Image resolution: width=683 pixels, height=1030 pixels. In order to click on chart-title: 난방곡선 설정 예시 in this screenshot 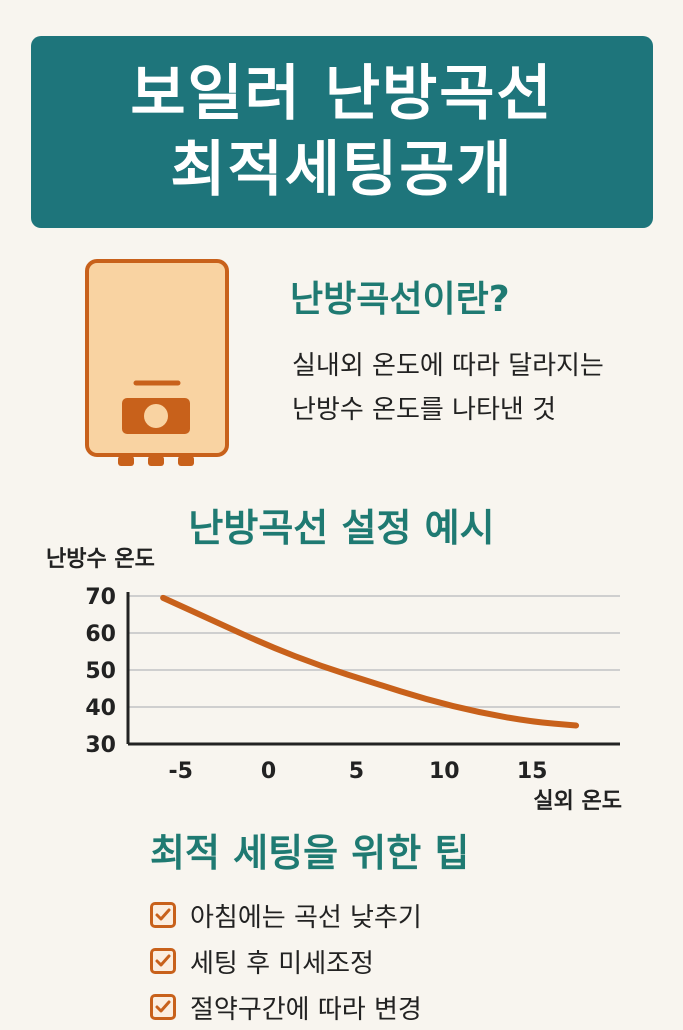, I will do `click(341, 528)`.